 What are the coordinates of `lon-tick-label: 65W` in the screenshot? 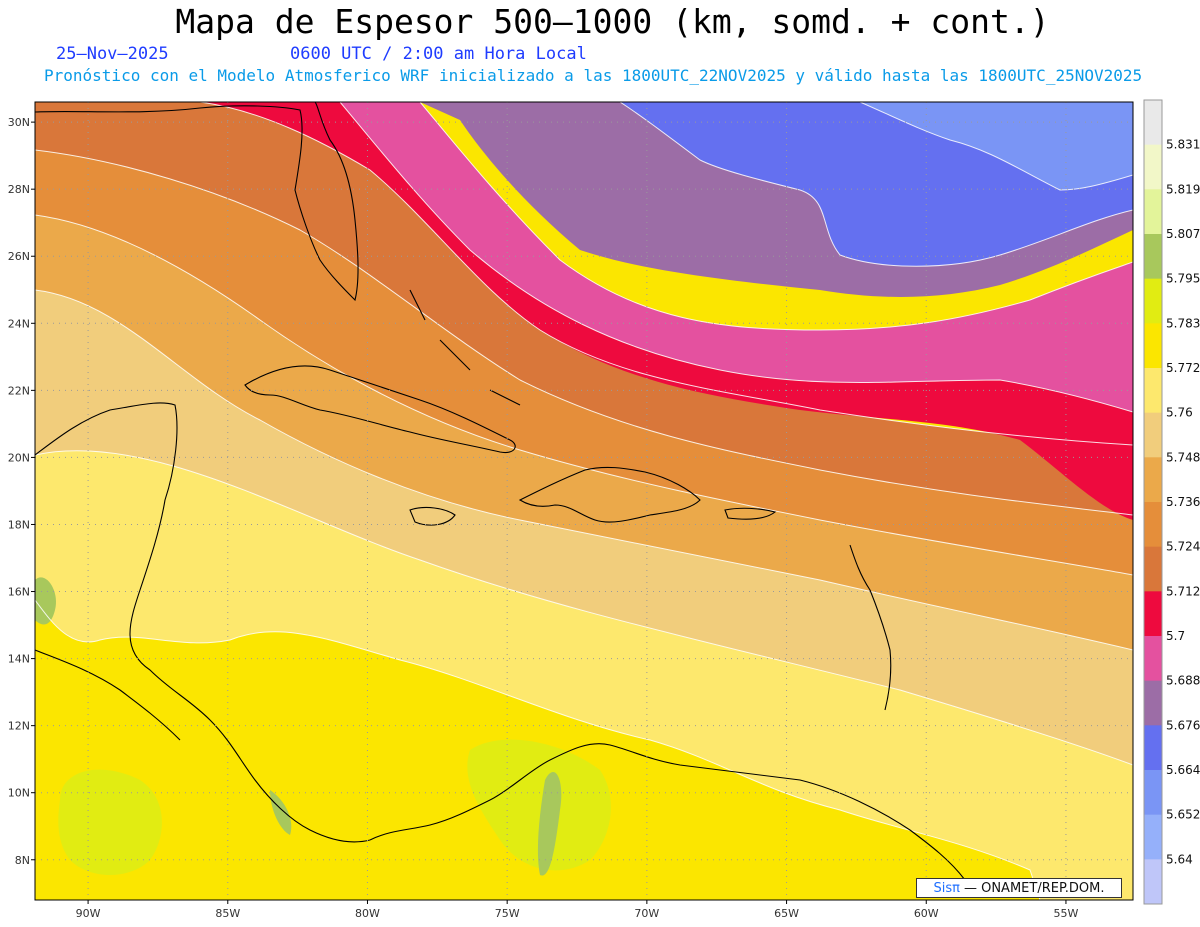 It's located at (786, 913).